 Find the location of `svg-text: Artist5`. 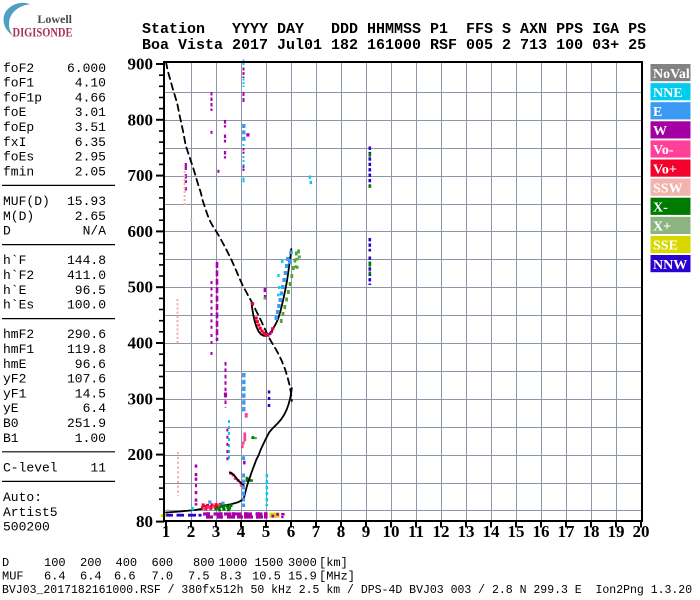

svg-text: Artist5 is located at coordinates (30, 512).